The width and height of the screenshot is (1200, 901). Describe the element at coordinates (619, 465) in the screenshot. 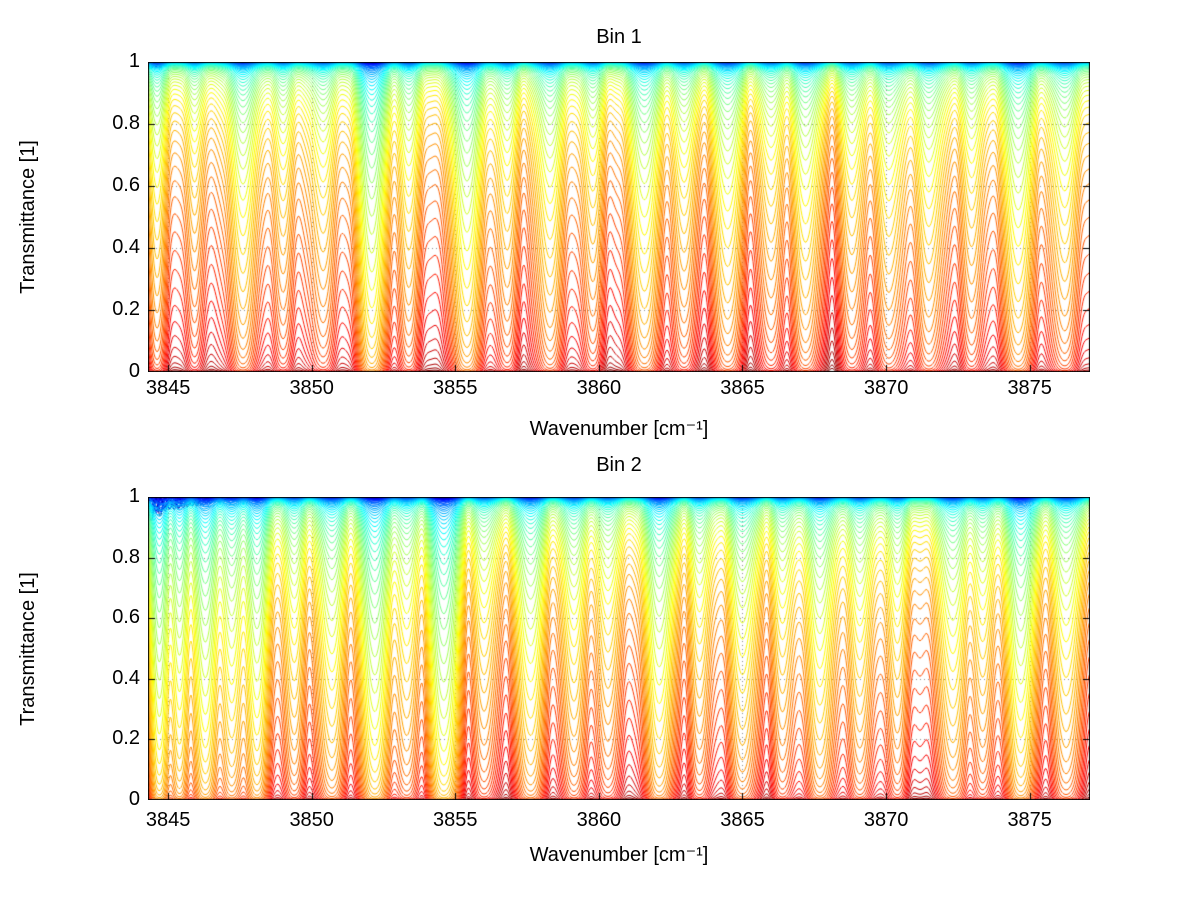

I see `chart-title: Bin 2` at that location.